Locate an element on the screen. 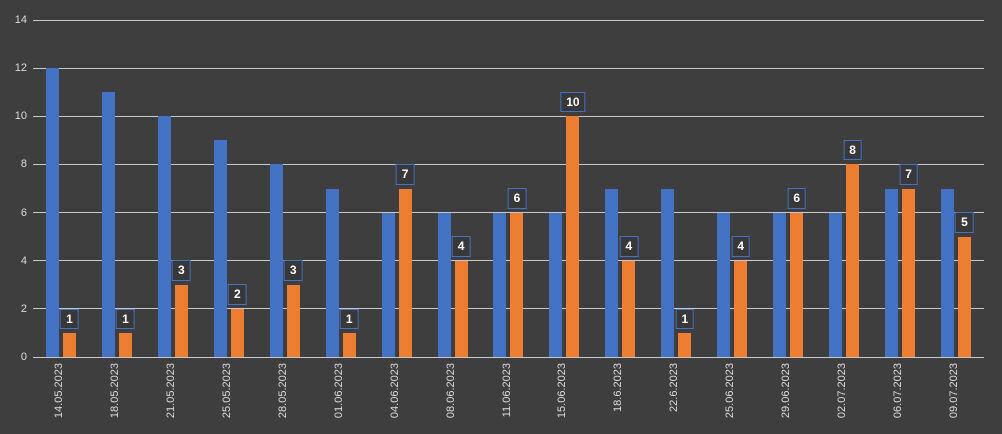 This screenshot has width=1002, height=434. bar-orange-series-02.07.2023 is located at coordinates (853, 260).